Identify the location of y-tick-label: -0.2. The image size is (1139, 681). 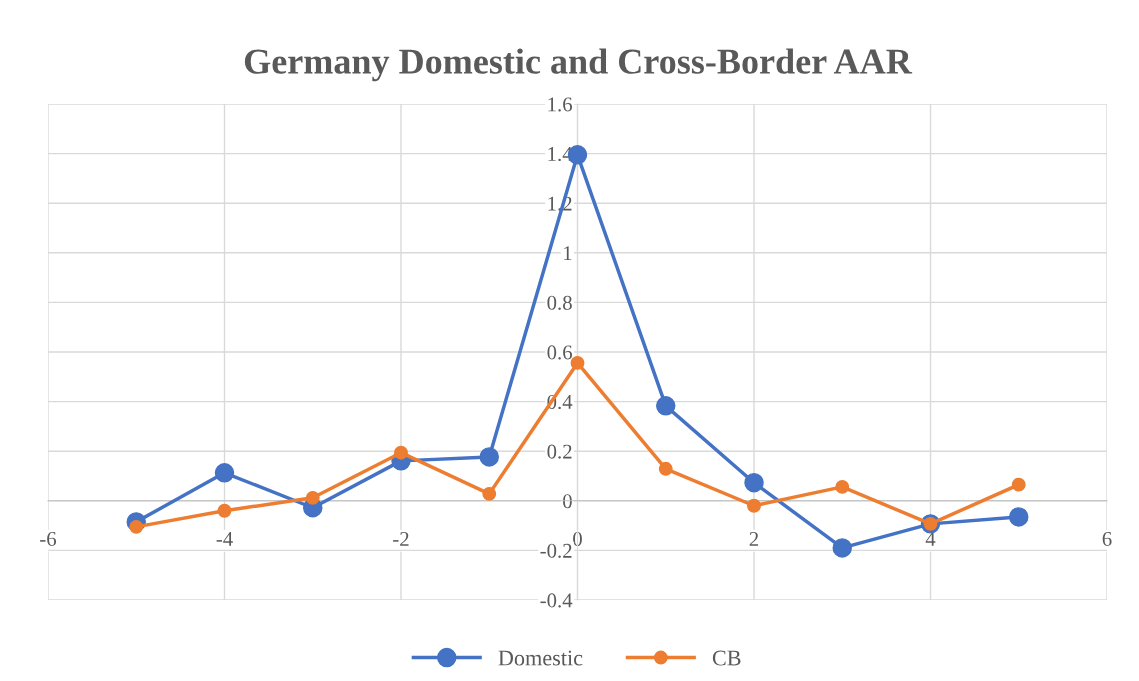
(556, 550).